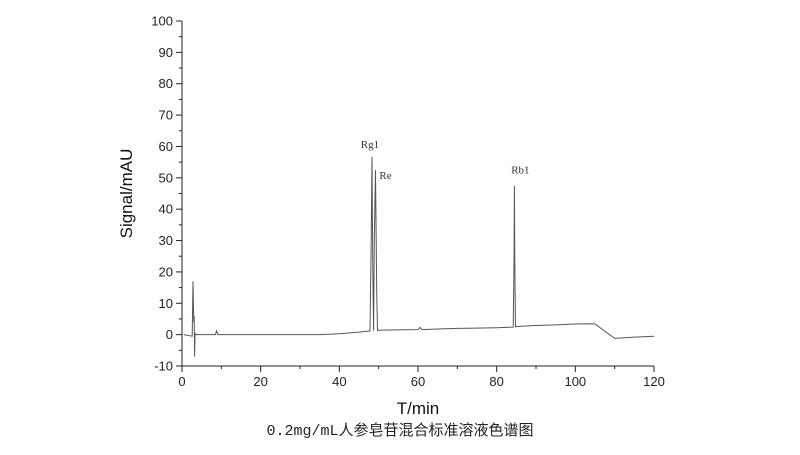  I want to click on y-tick-label: 40, so click(166, 209).